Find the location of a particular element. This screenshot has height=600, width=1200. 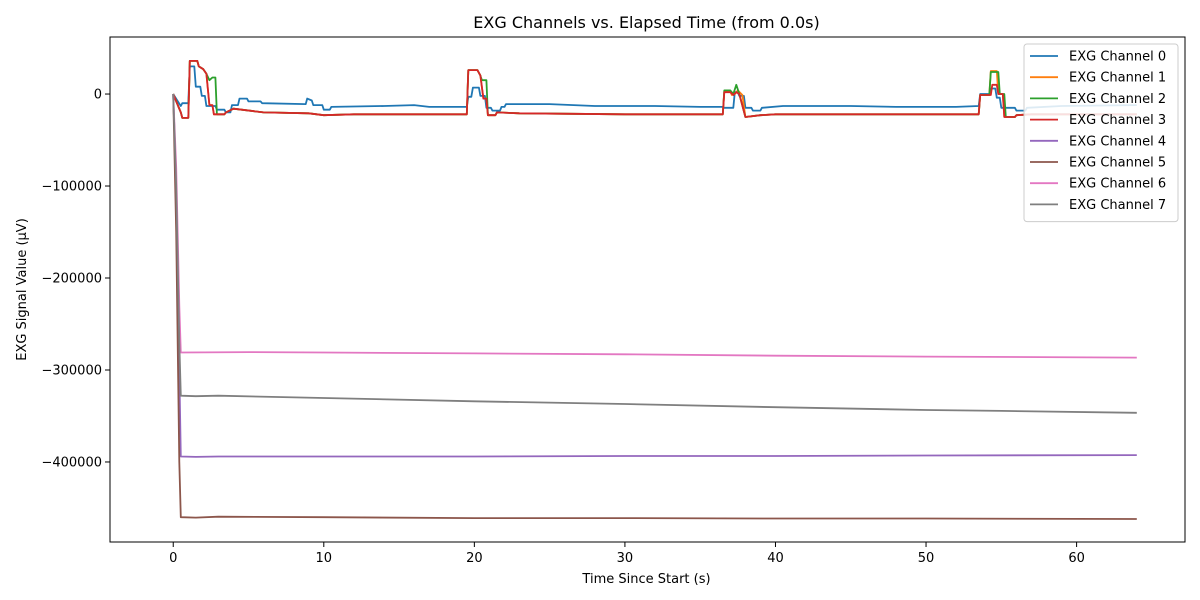

legend-entry: EXG Channel 1 is located at coordinates (1117, 78).